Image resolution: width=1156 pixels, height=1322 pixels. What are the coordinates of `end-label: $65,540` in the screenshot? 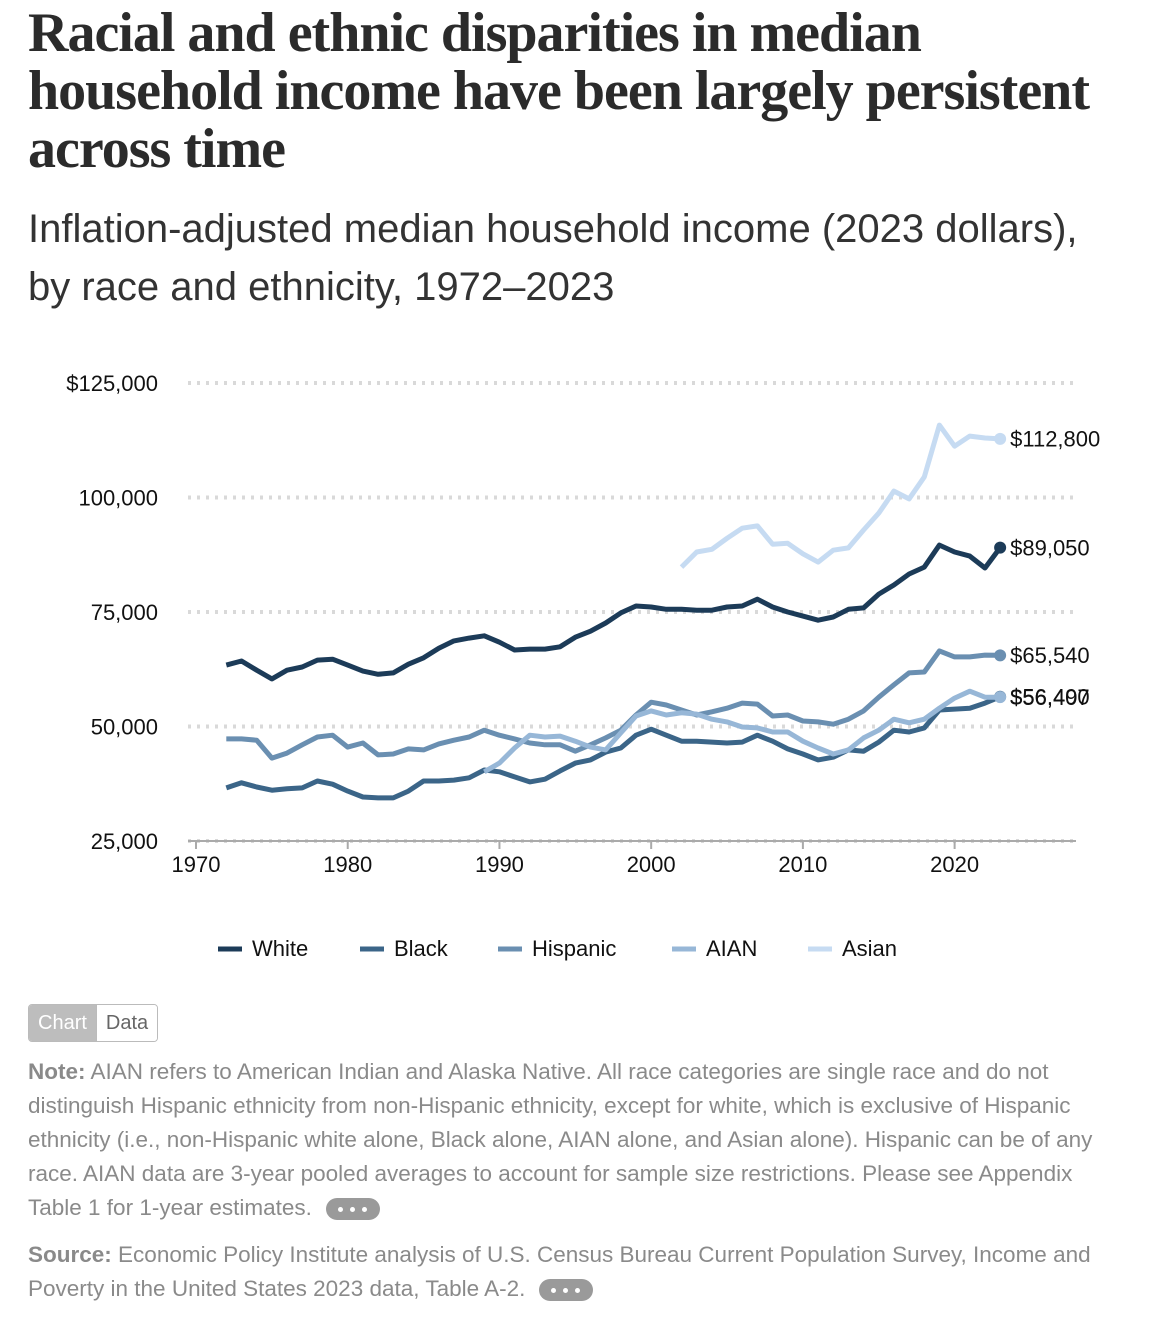 It's located at (1050, 655).